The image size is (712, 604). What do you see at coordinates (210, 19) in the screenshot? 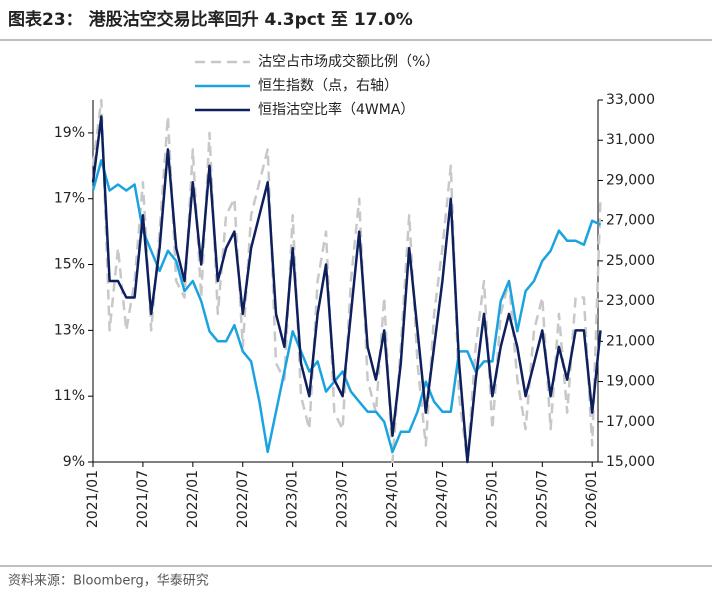
I see `chart-title: 图表23： 港股沽空交易比率回升 4.3pct 至 17.0%` at bounding box center [210, 19].